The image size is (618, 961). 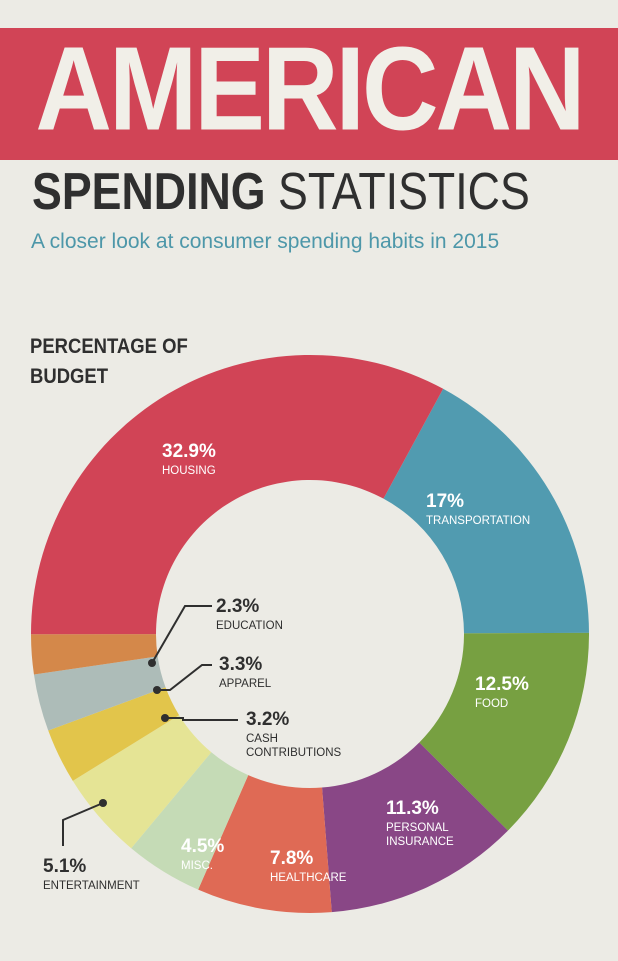 What do you see at coordinates (478, 521) in the screenshot?
I see `category-label-transportation: TRANSPORTATION` at bounding box center [478, 521].